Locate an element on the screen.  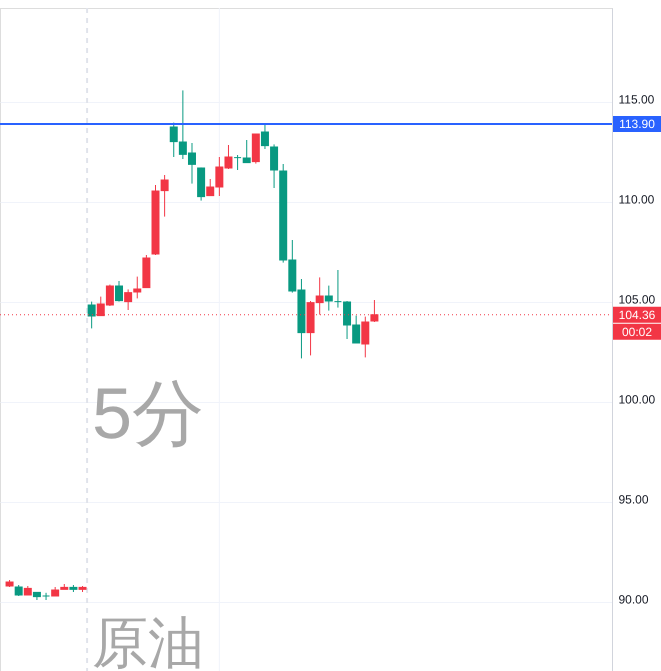
ref-line-label: 104.36 is located at coordinates (637, 315).